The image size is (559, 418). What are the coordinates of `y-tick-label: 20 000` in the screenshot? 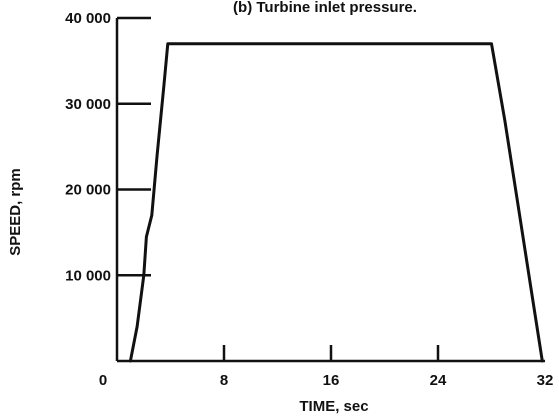 It's located at (88, 190).